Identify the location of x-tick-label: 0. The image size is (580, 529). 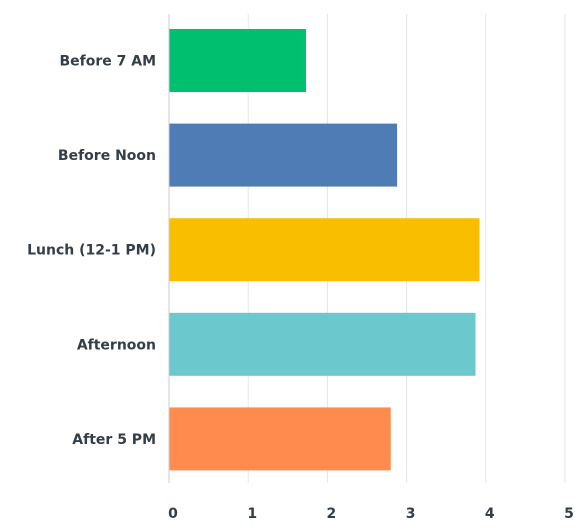
(173, 514).